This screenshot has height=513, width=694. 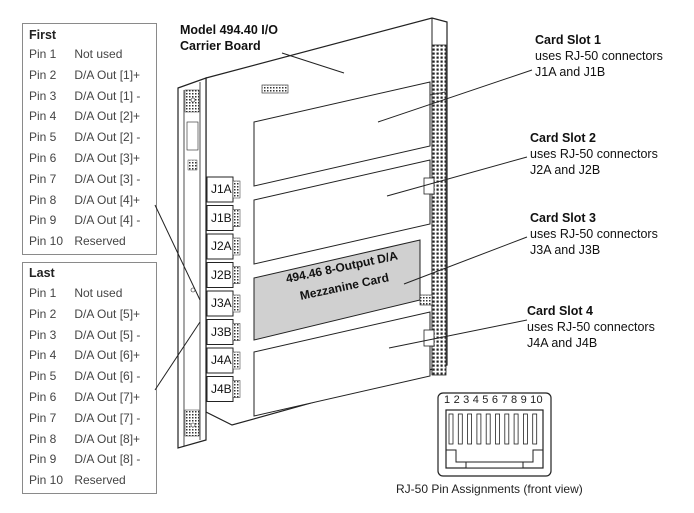 What do you see at coordinates (43, 74) in the screenshot?
I see `pin-number: Pin 2` at bounding box center [43, 74].